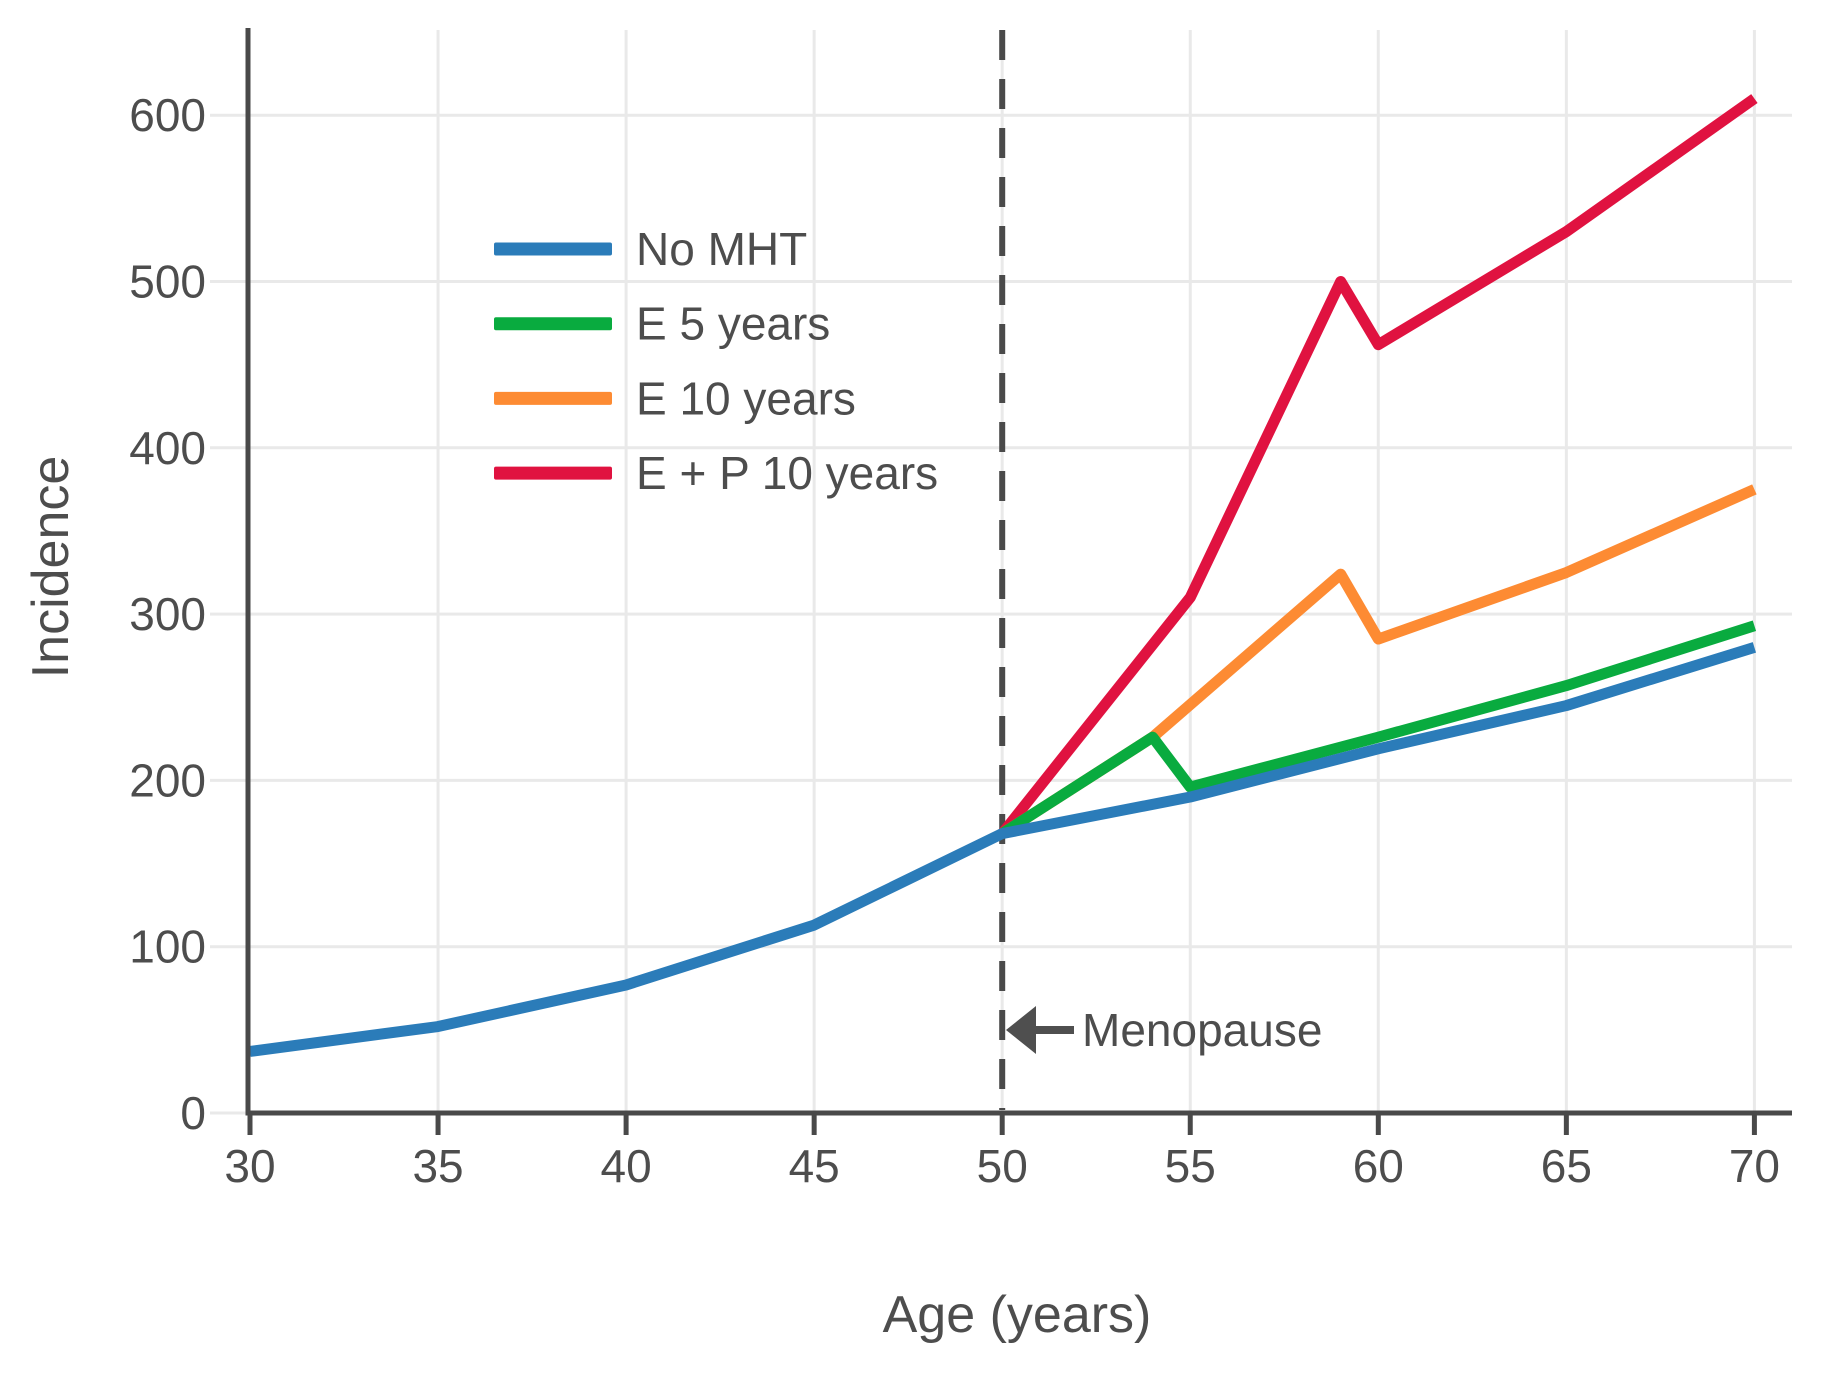 The width and height of the screenshot is (1834, 1378). I want to click on y-tick-label: 500, so click(167, 282).